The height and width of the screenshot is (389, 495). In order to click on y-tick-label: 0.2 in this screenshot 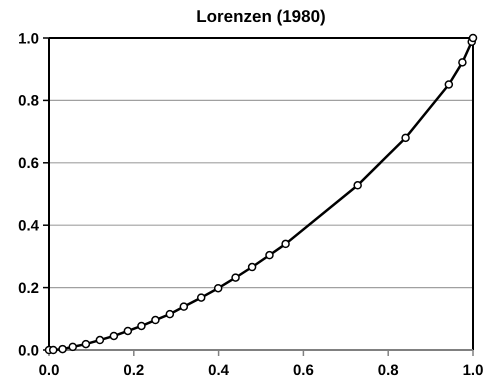, I will do `click(28, 288)`.